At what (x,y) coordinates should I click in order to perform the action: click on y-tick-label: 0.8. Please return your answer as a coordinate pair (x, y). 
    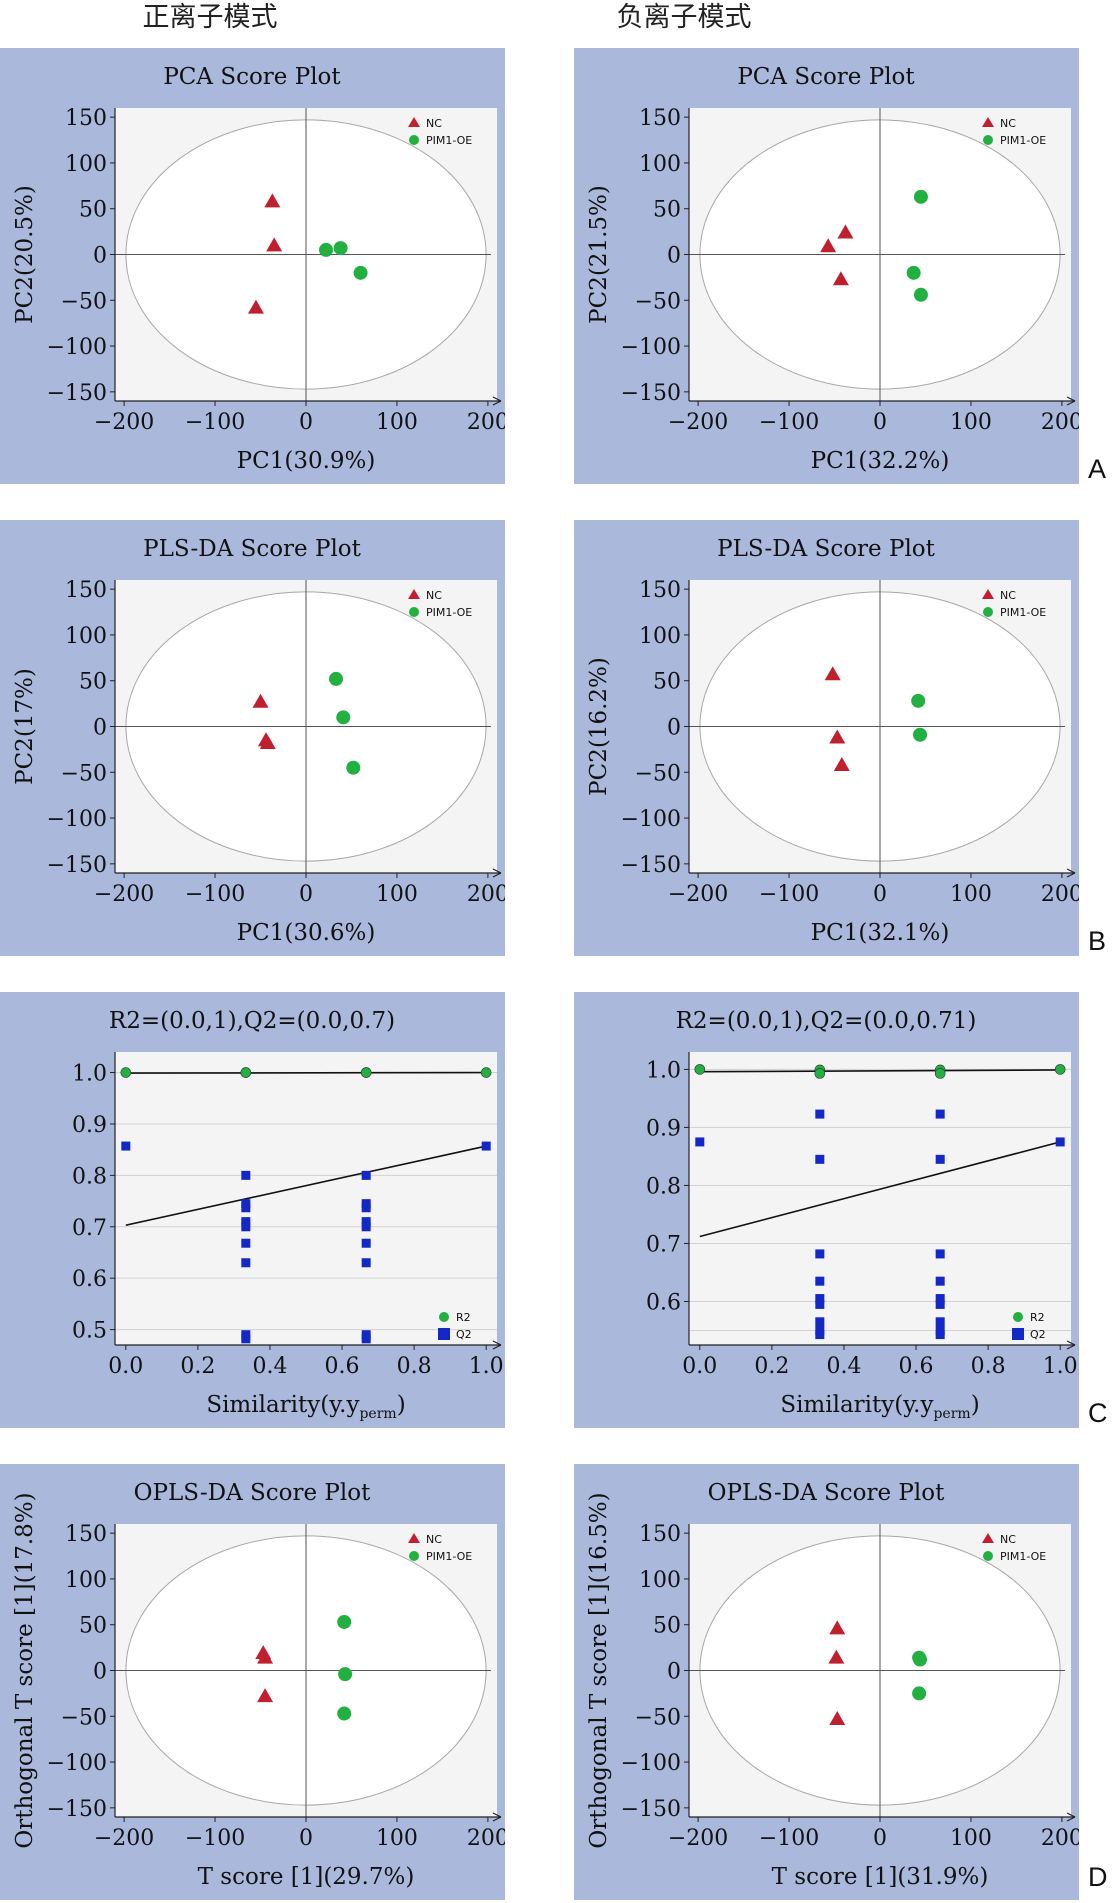
    Looking at the image, I should click on (663, 1186).